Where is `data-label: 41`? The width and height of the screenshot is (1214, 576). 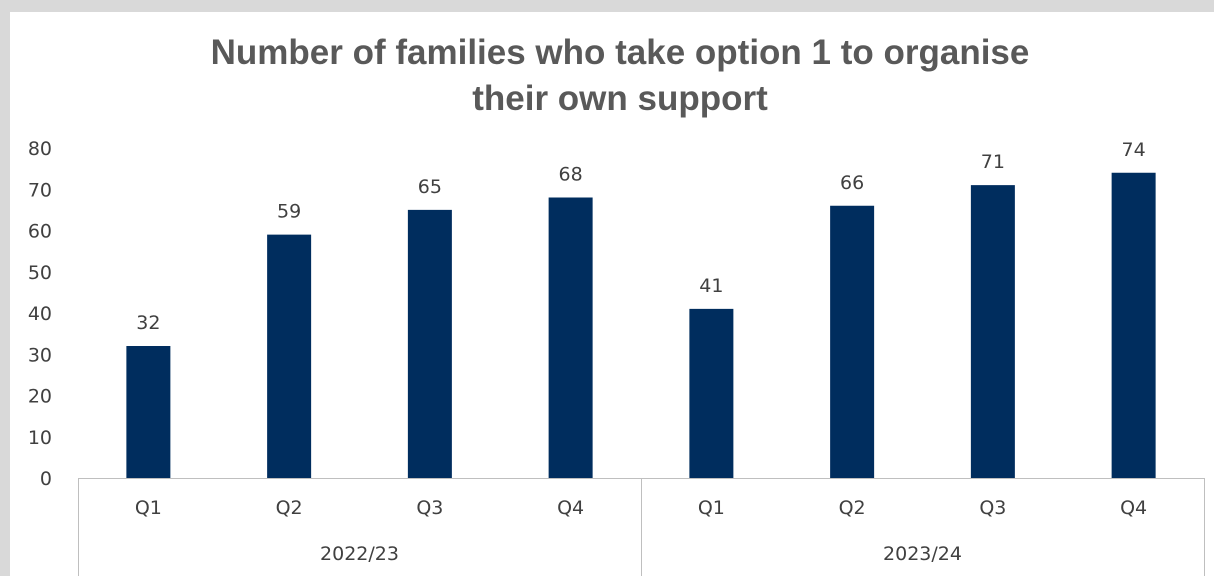
data-label: 41 is located at coordinates (711, 286).